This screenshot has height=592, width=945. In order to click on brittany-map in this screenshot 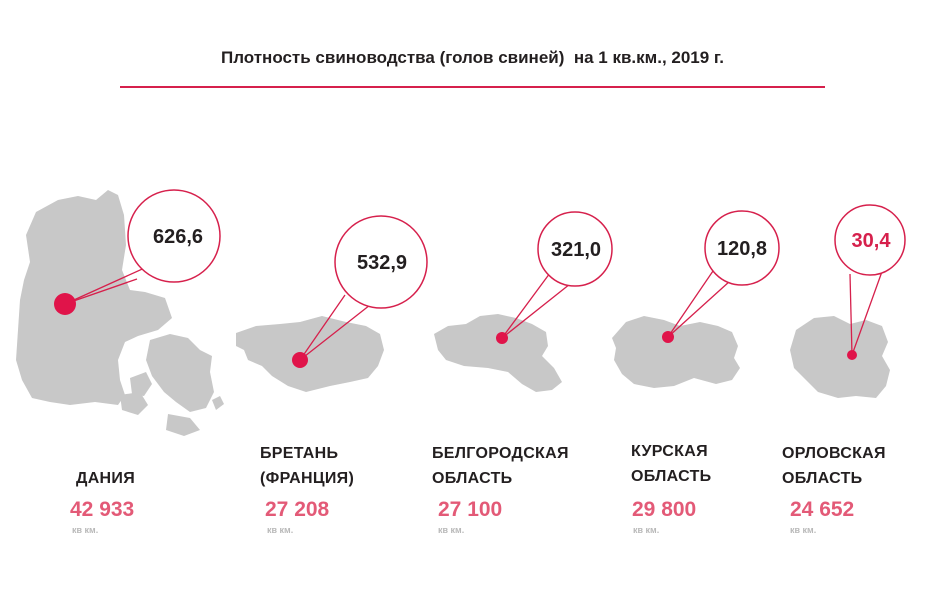, I will do `click(310, 354)`.